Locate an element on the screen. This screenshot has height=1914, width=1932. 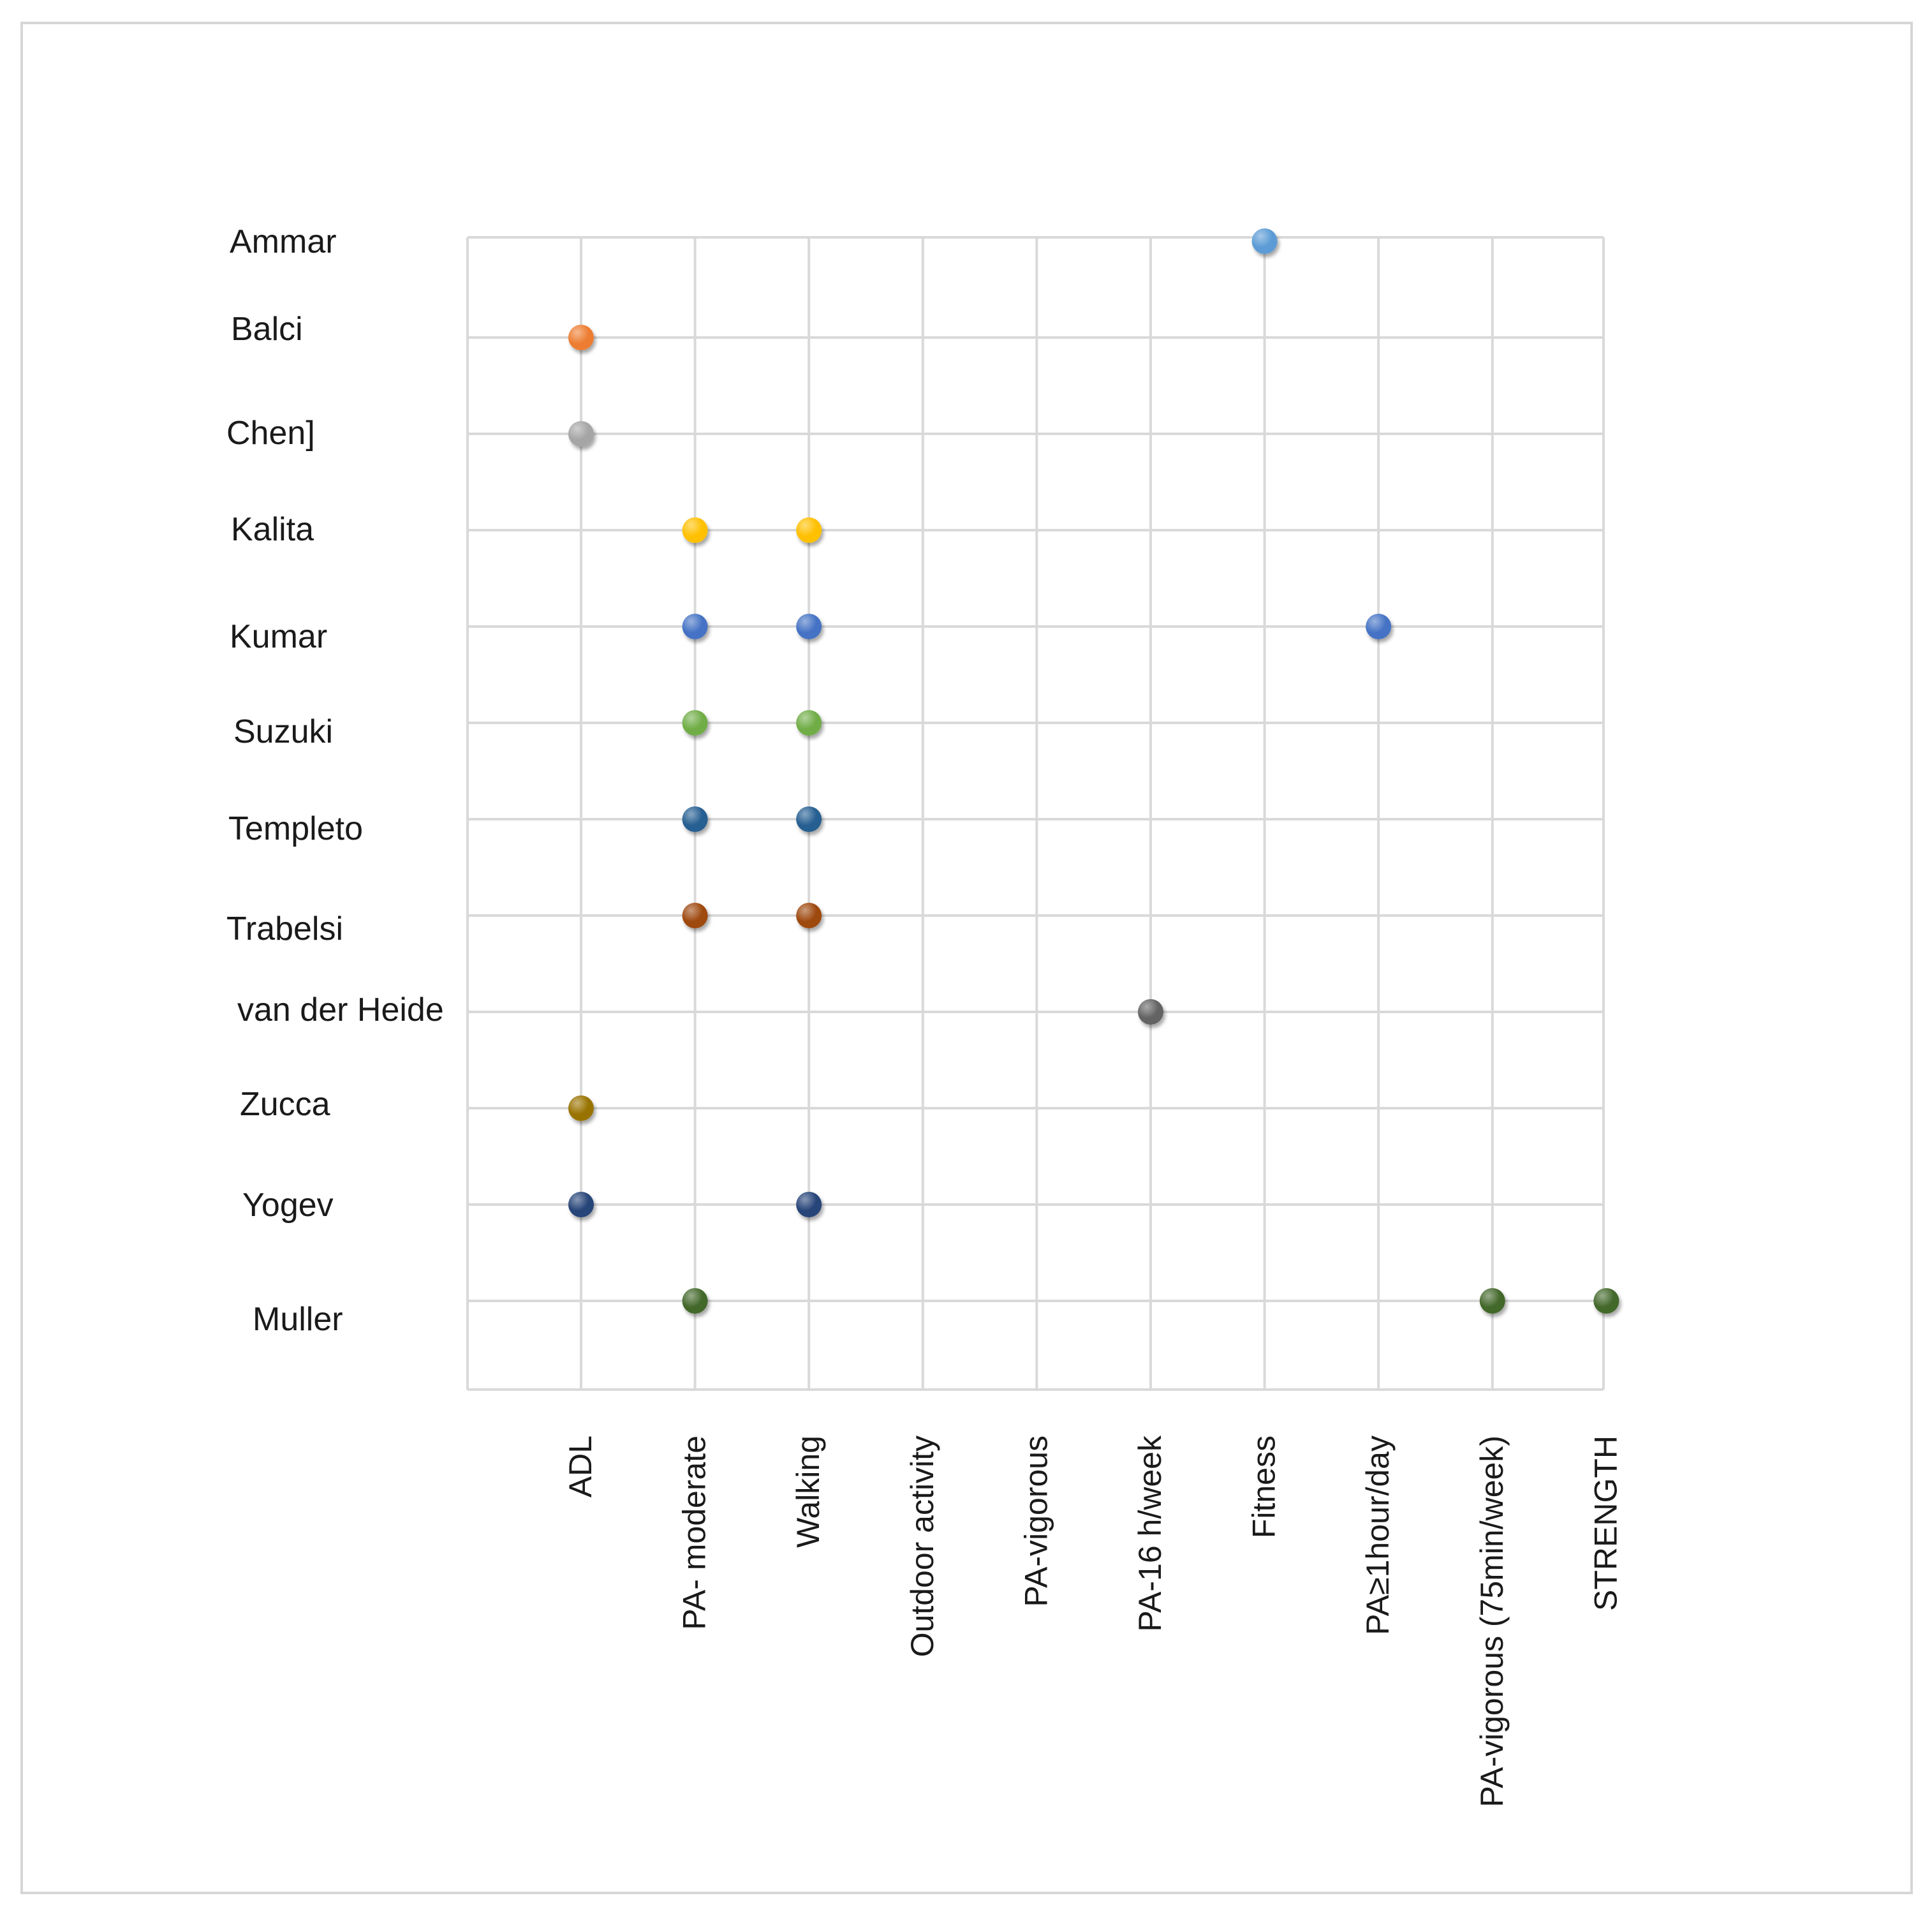
y-tick-label: Templeto is located at coordinates (295, 828).